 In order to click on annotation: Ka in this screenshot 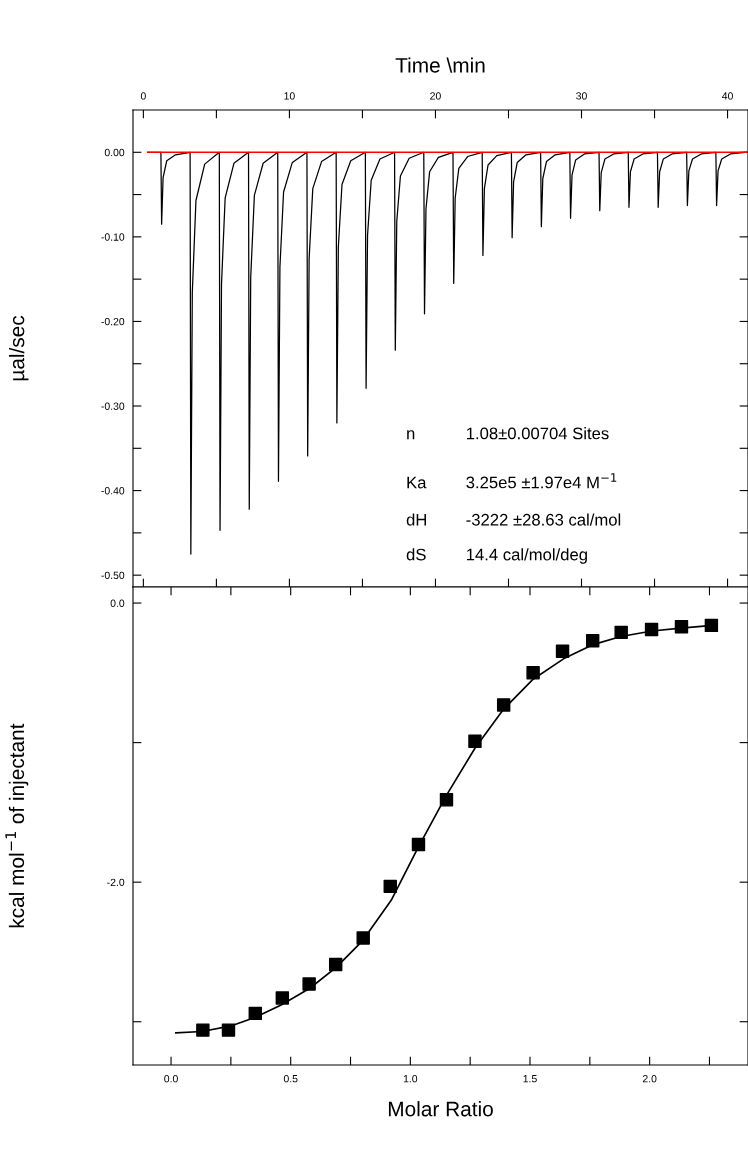, I will do `click(417, 482)`.